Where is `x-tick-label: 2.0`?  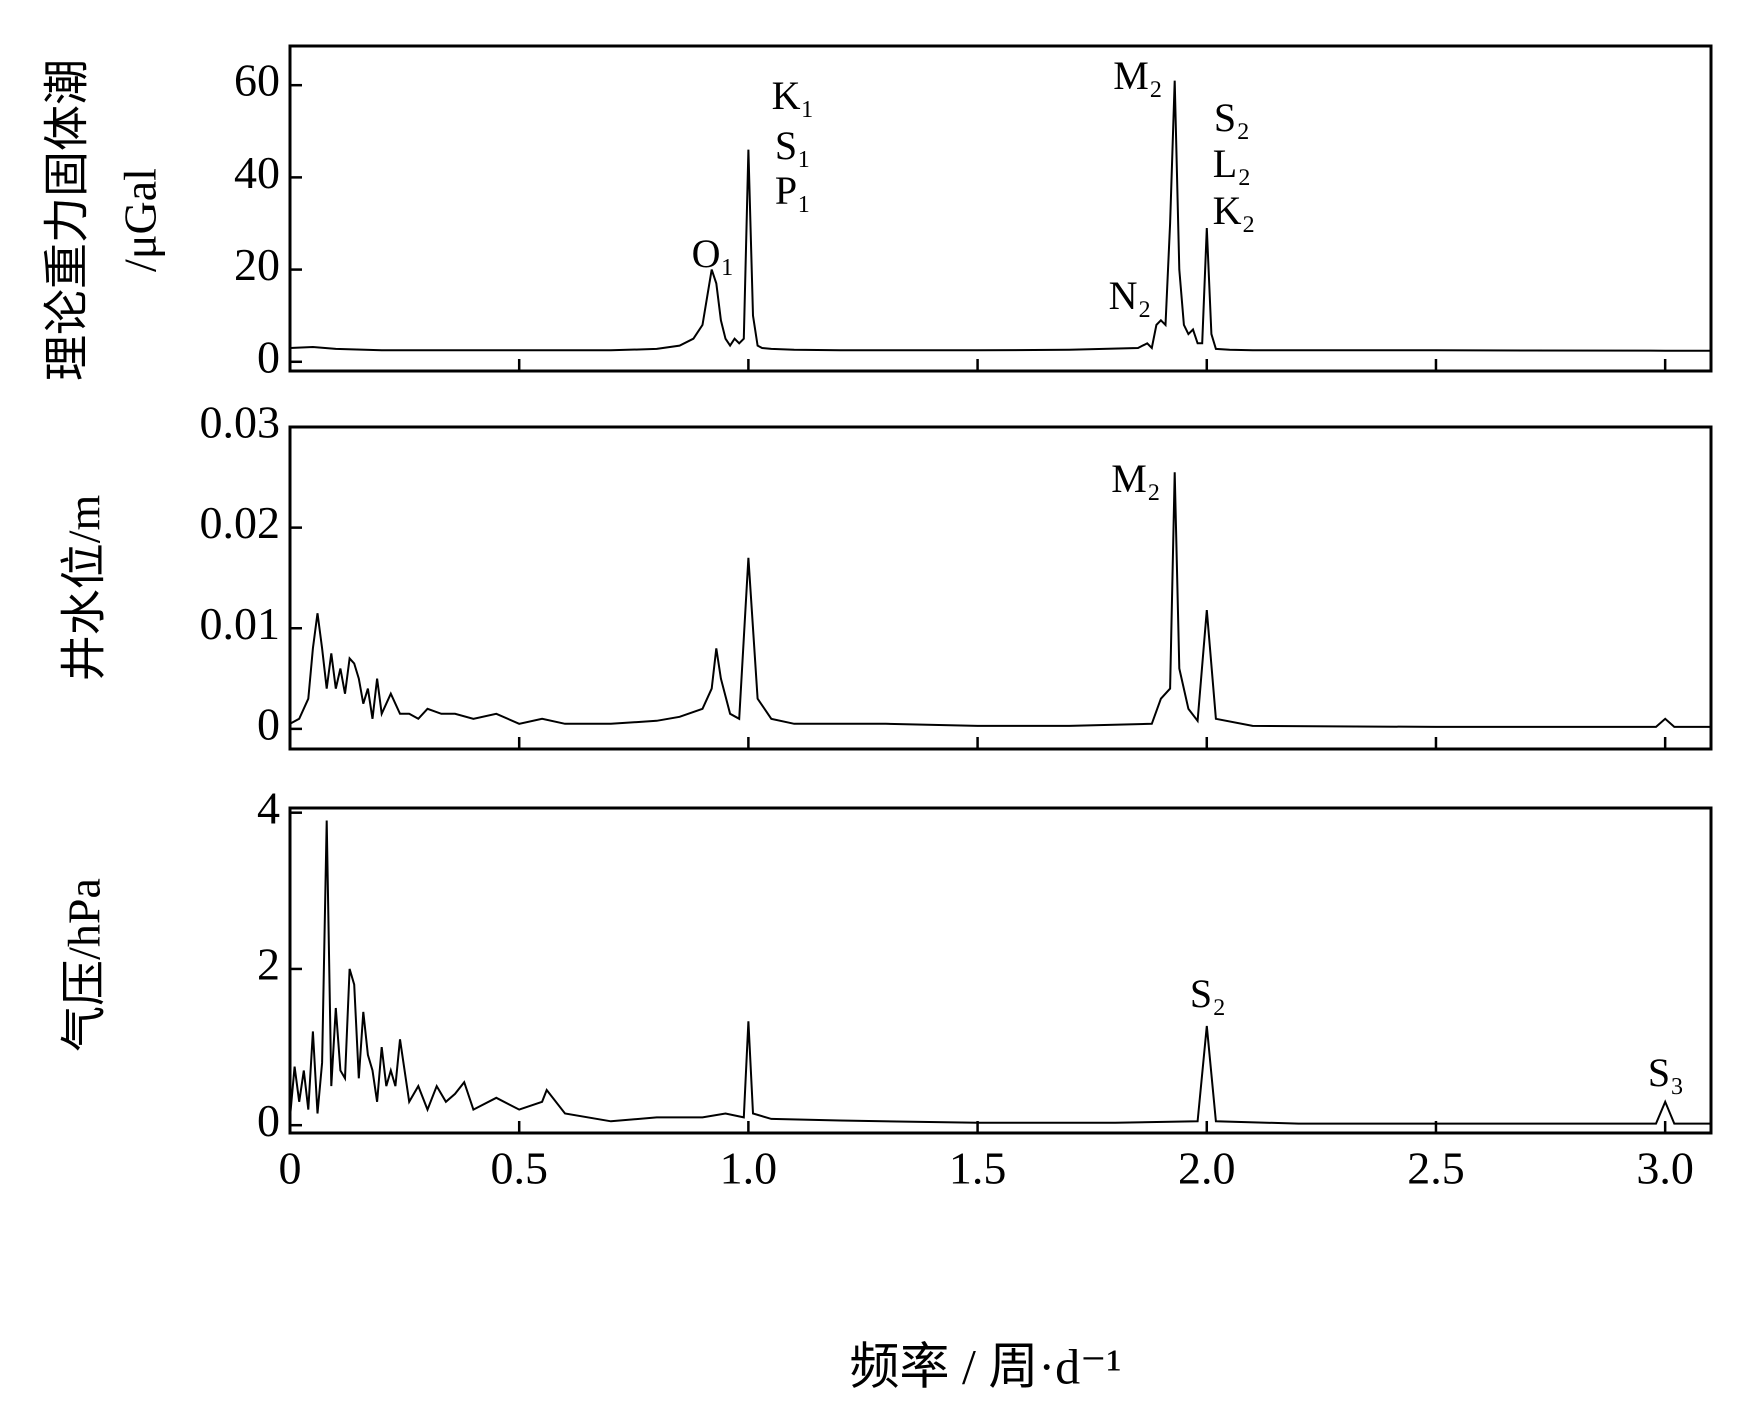
x-tick-label: 2.0 is located at coordinates (1207, 1168).